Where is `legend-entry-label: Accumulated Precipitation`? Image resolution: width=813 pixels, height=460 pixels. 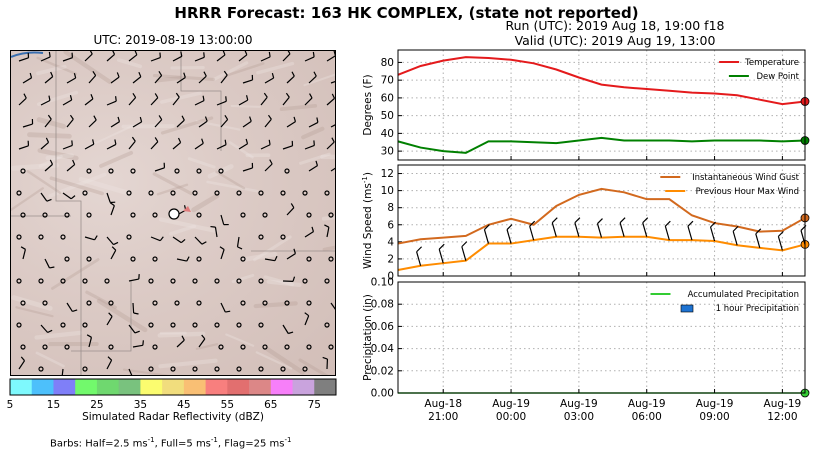 legend-entry-label: Accumulated Precipitation is located at coordinates (743, 295).